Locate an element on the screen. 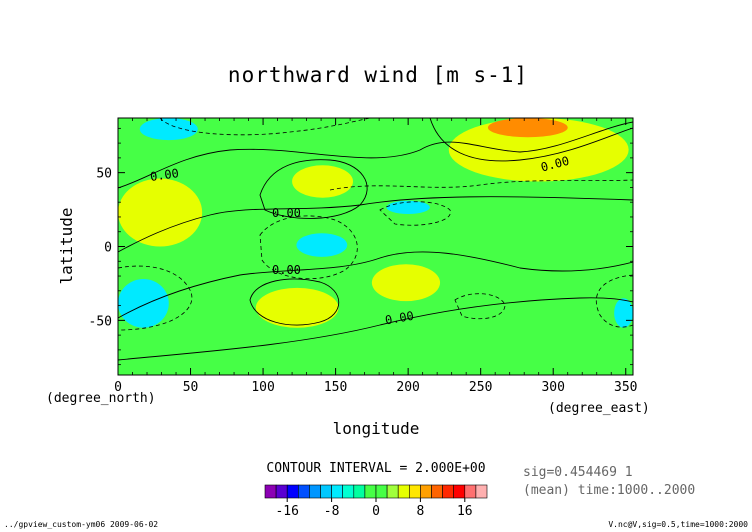 The height and width of the screenshot is (532, 752). y-unit-label: (degree_north) is located at coordinates (101, 398).